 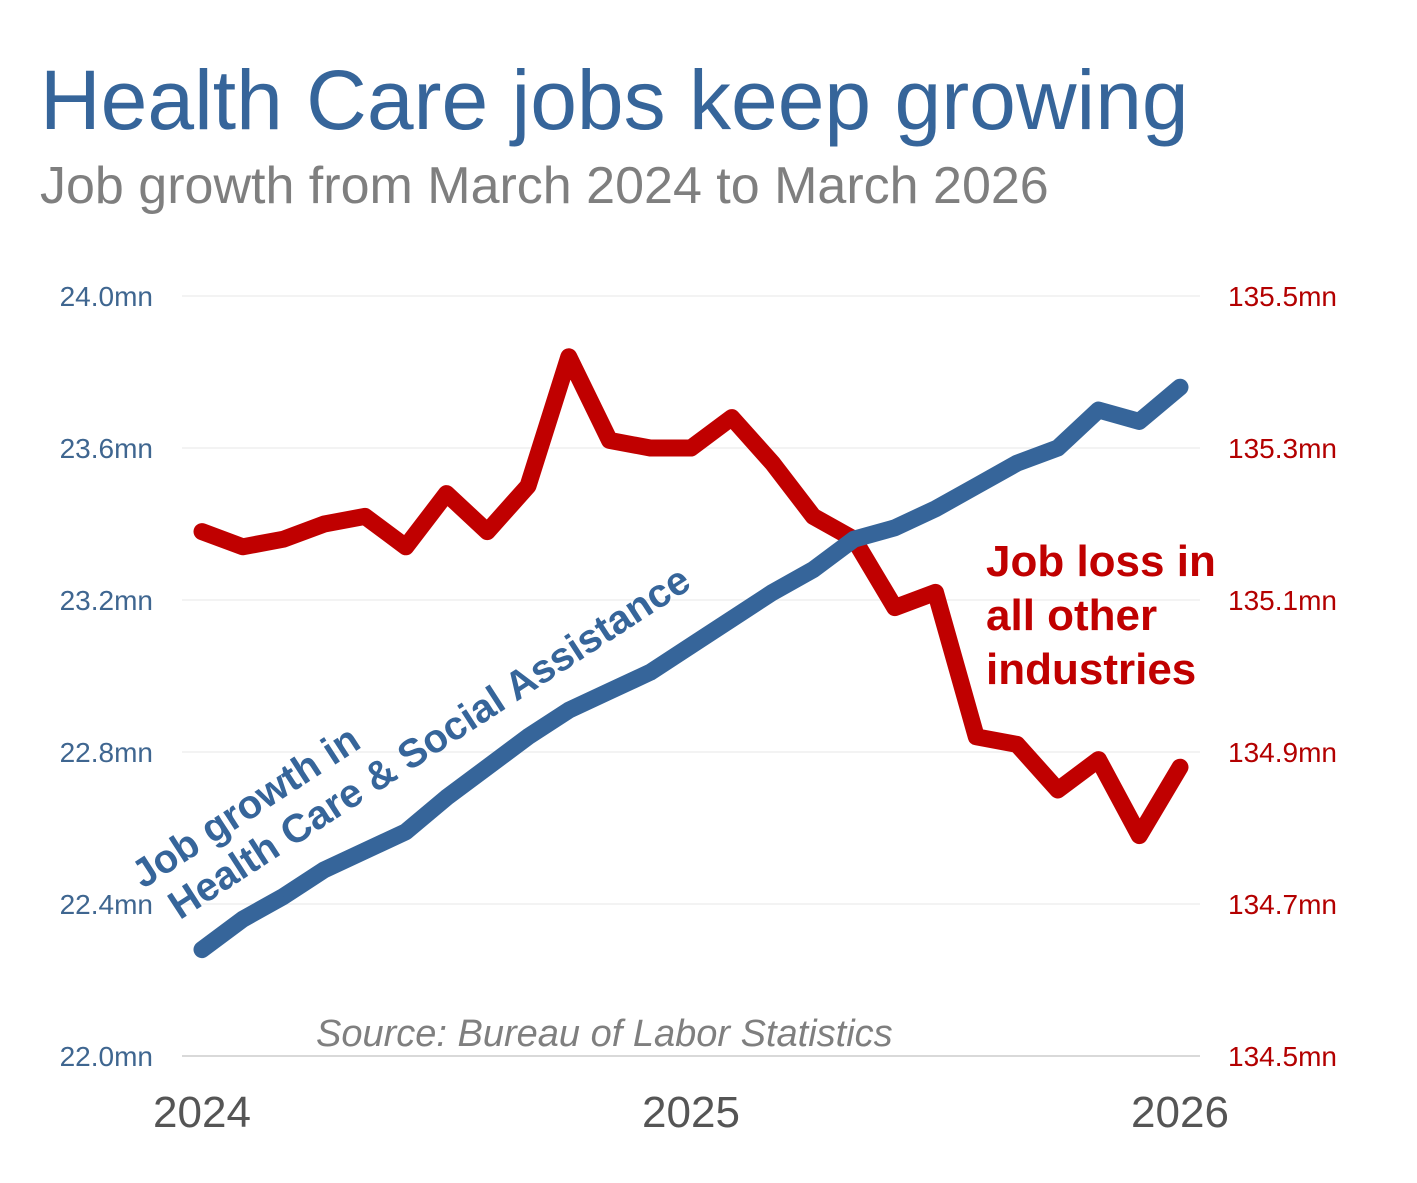 What do you see at coordinates (106, 904) in the screenshot?
I see `left-tick-label: 22.4mn` at bounding box center [106, 904].